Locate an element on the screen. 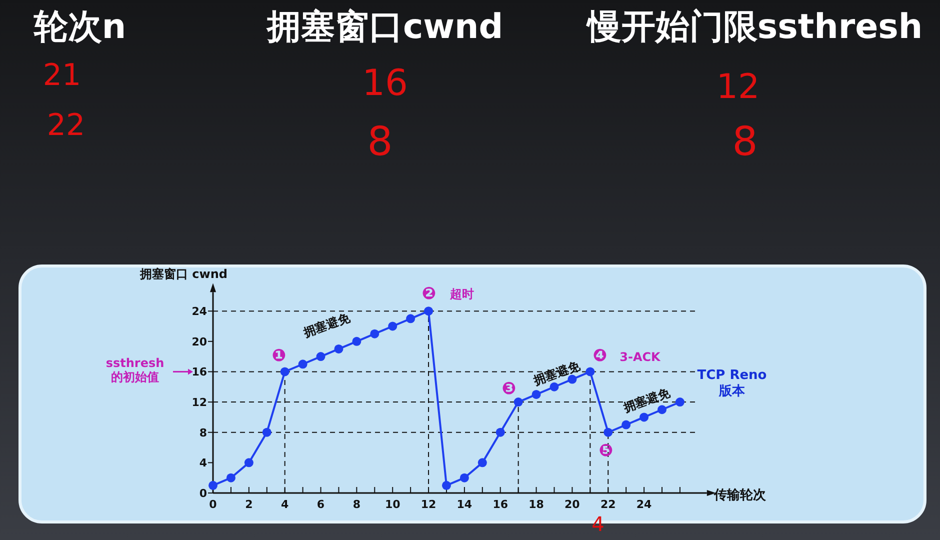  y-tick-label: 4 is located at coordinates (203, 463).